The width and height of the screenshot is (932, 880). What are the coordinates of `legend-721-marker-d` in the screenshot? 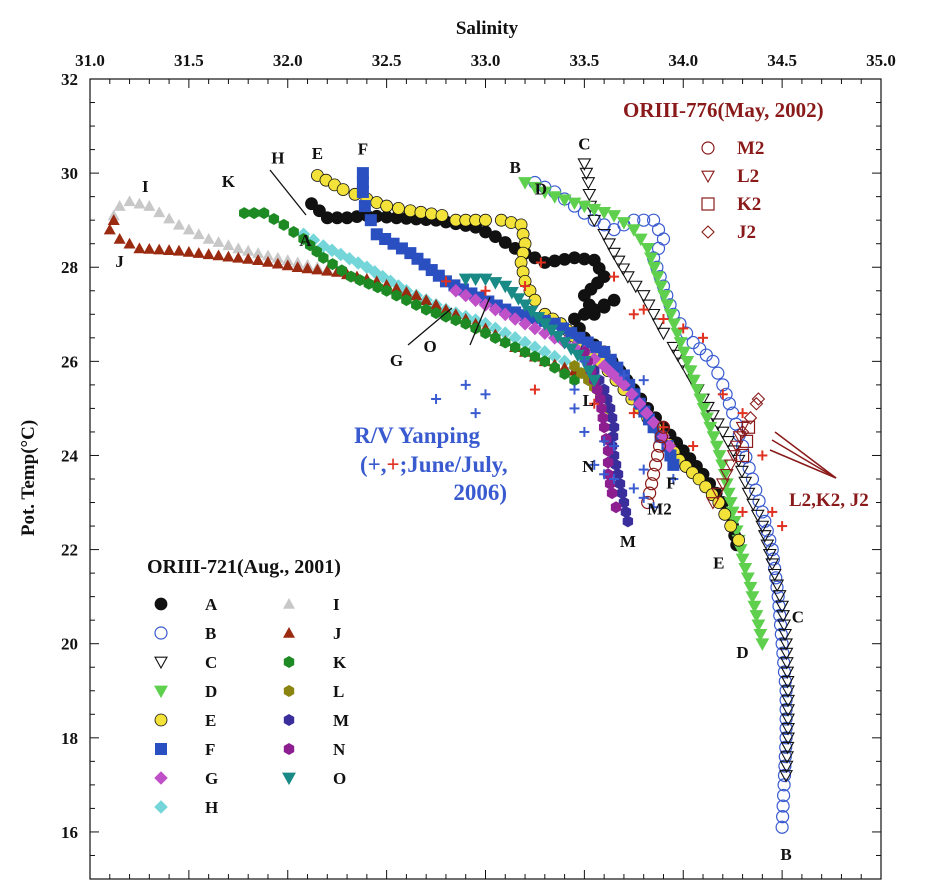 It's located at (161, 692).